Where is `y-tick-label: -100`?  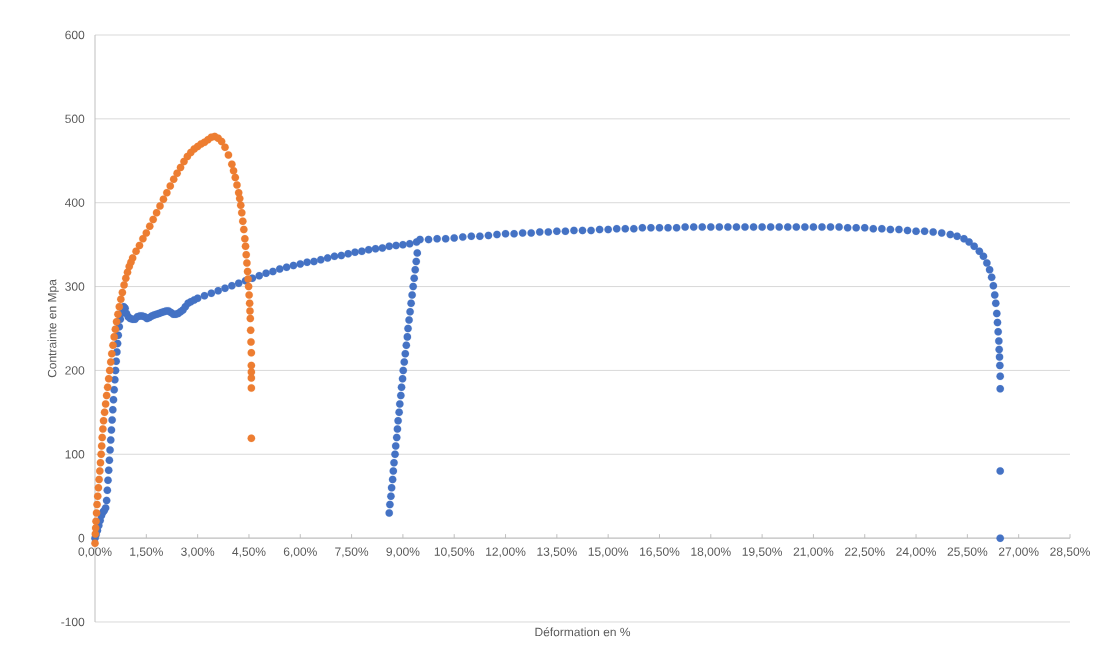
y-tick-label: -100 is located at coordinates (73, 622).